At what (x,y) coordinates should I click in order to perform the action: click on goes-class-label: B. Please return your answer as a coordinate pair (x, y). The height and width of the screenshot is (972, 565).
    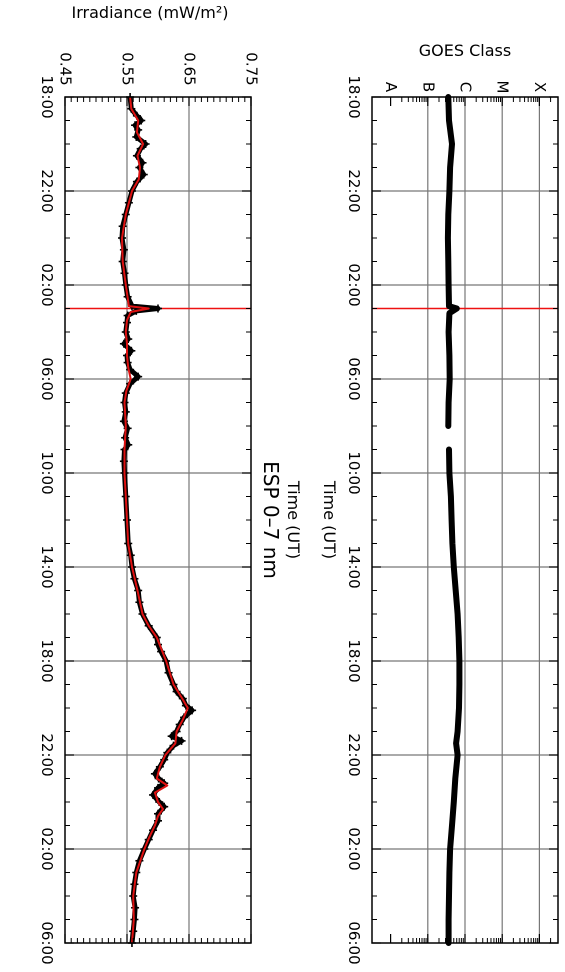
    Looking at the image, I should click on (428, 87).